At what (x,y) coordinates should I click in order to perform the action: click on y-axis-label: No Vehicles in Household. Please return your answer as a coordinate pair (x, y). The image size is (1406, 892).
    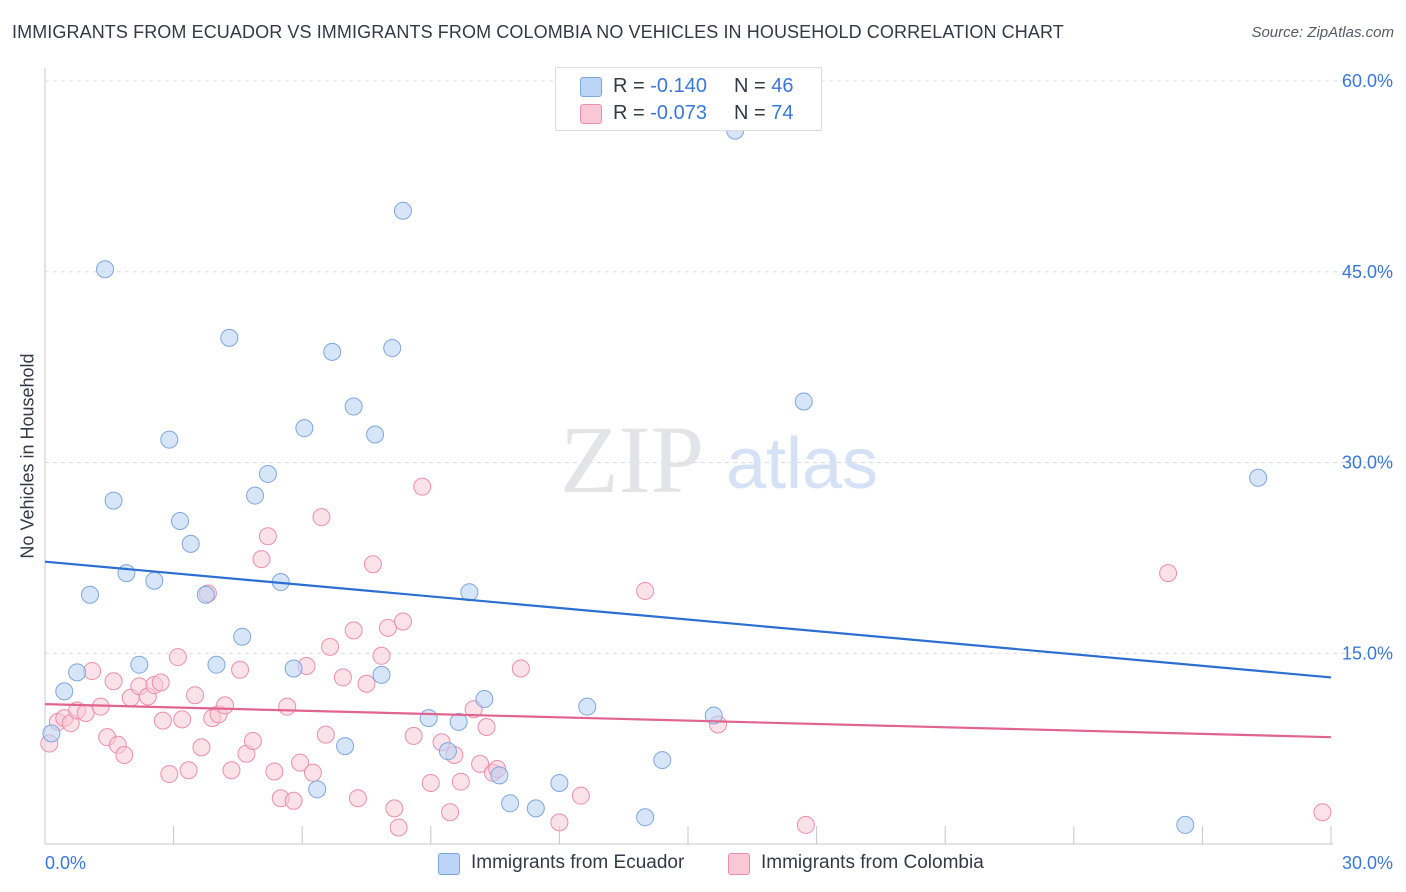
    Looking at the image, I should click on (27, 456).